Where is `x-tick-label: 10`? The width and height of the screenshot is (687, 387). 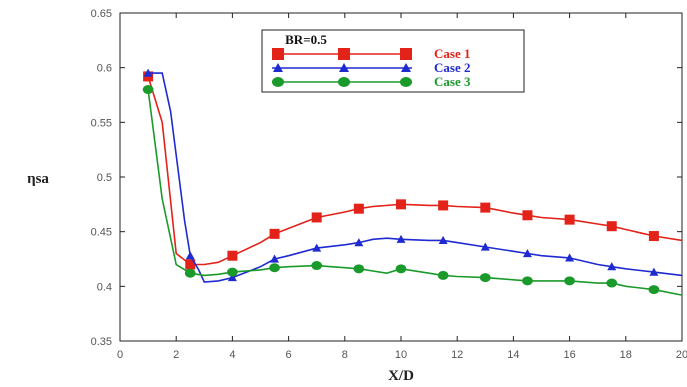 x-tick-label: 10 is located at coordinates (401, 355).